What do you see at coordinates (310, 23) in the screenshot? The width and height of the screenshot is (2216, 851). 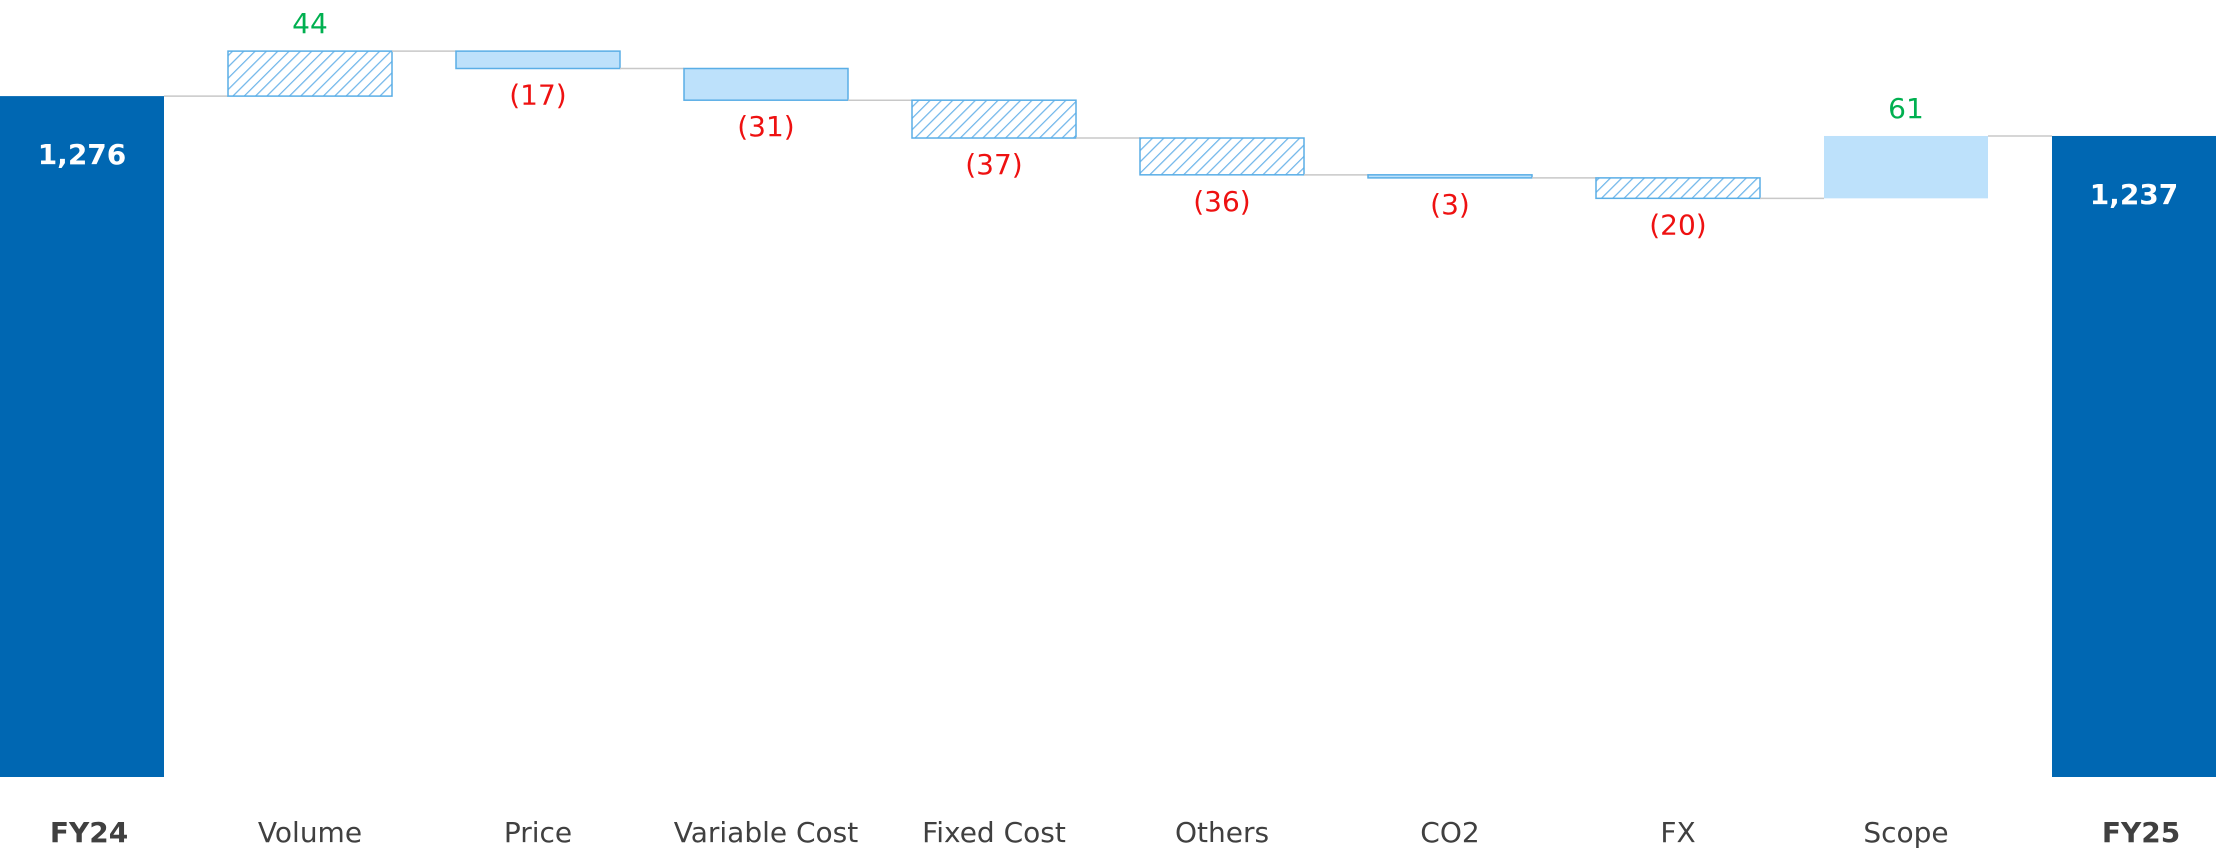 I see `value-label: 44` at bounding box center [310, 23].